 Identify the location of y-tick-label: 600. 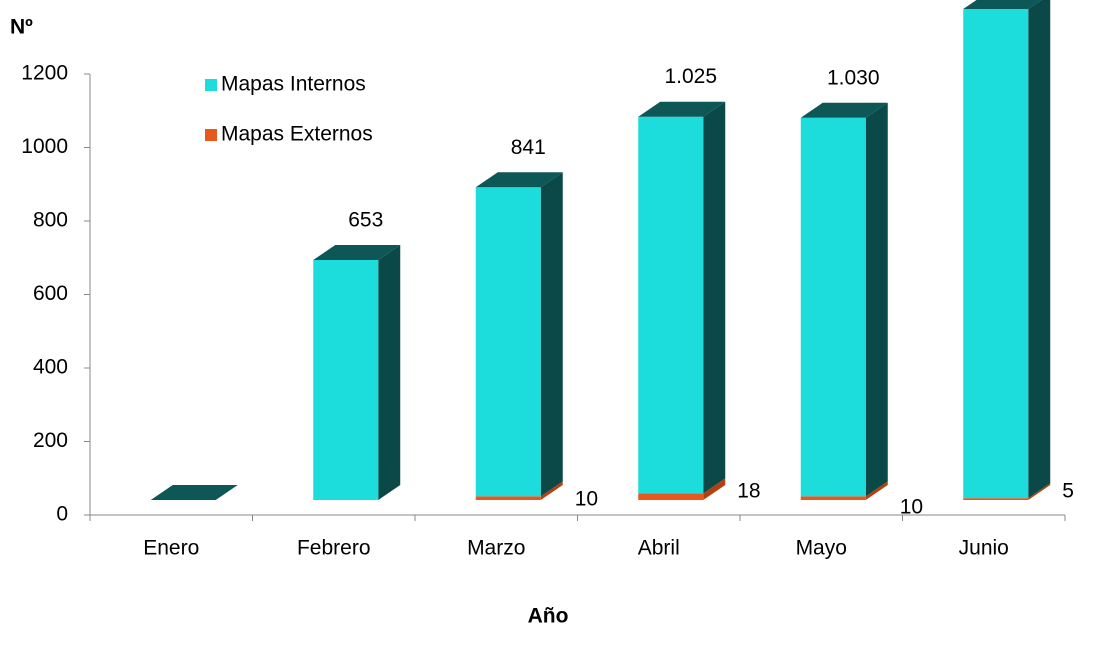
(50, 293).